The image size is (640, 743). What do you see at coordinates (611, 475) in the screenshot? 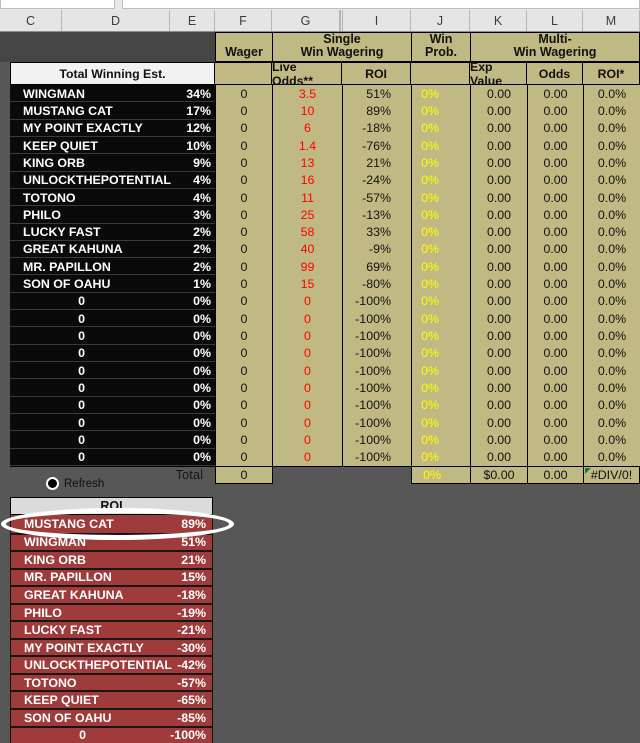
I see `total-roi-star-cell: #DIV/0!` at bounding box center [611, 475].